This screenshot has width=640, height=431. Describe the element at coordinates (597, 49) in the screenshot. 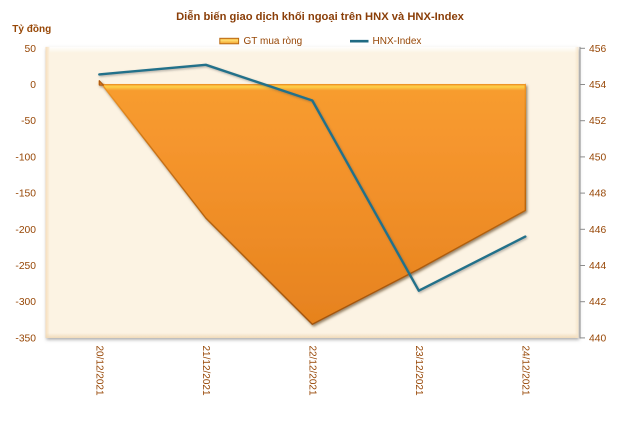

I see `svg-text: 456` at that location.